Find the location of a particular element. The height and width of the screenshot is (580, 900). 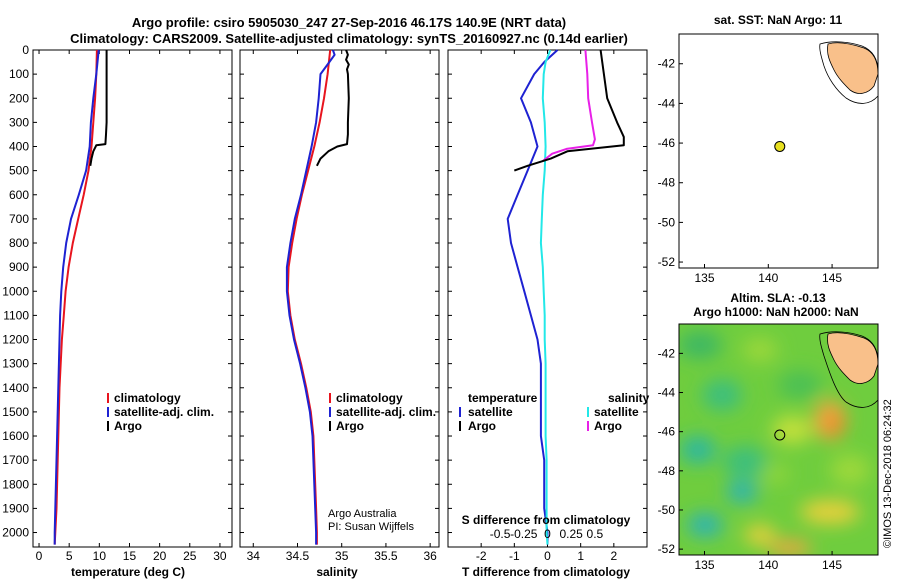

depth-tick-label: 0 is located at coordinates (25, 50).